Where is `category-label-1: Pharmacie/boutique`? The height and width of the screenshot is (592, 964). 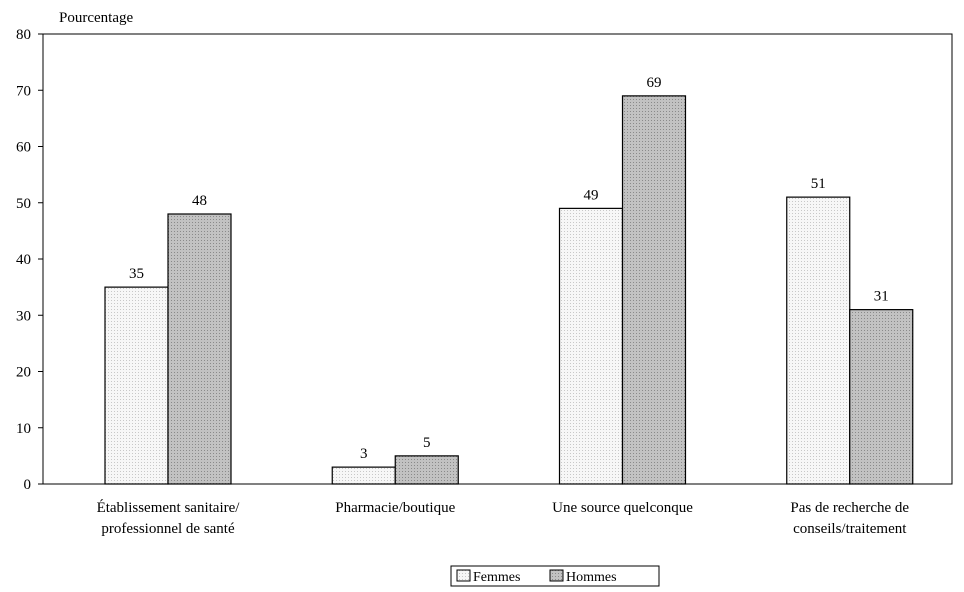
category-label-1: Pharmacie/boutique is located at coordinates (395, 508).